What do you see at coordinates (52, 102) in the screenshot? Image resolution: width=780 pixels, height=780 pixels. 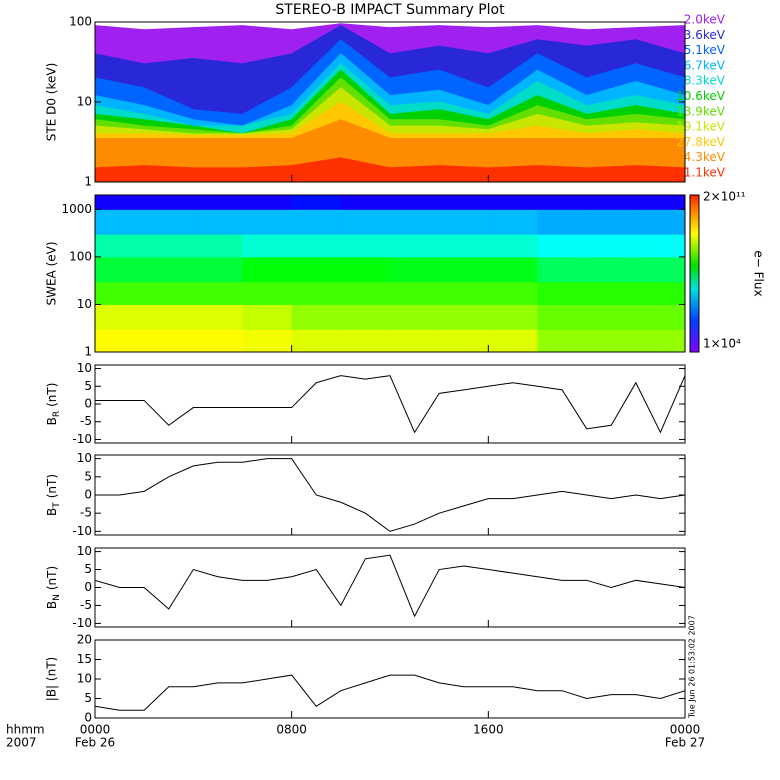 I see `y-axis-label: STE D0 (keV)` at bounding box center [52, 102].